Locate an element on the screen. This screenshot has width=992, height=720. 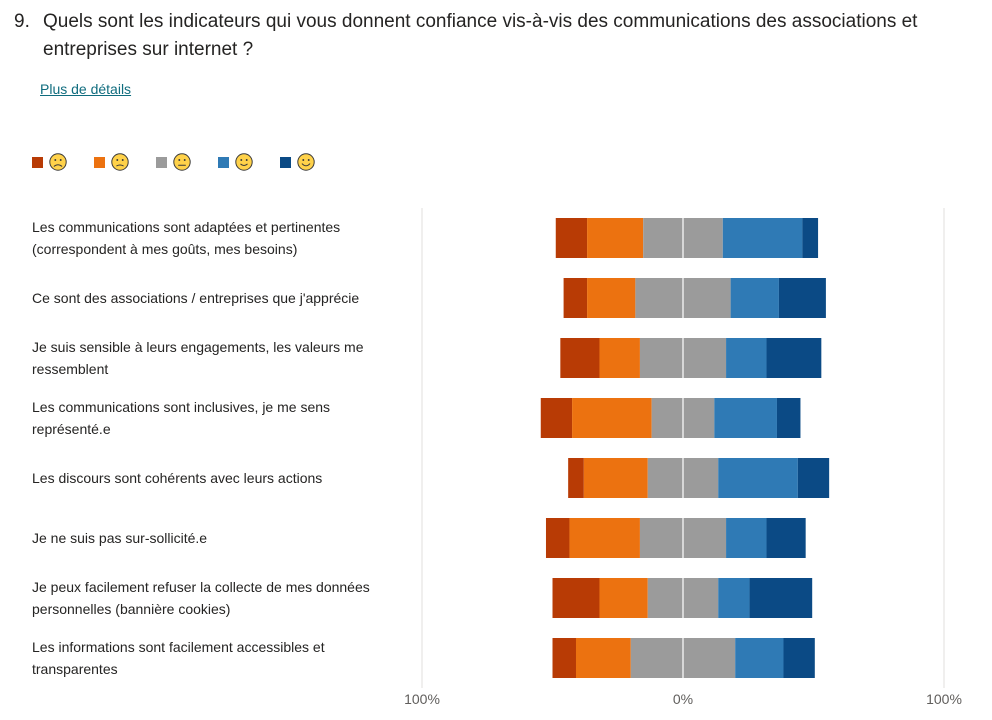
legend-item-neutral is located at coordinates (173, 162).